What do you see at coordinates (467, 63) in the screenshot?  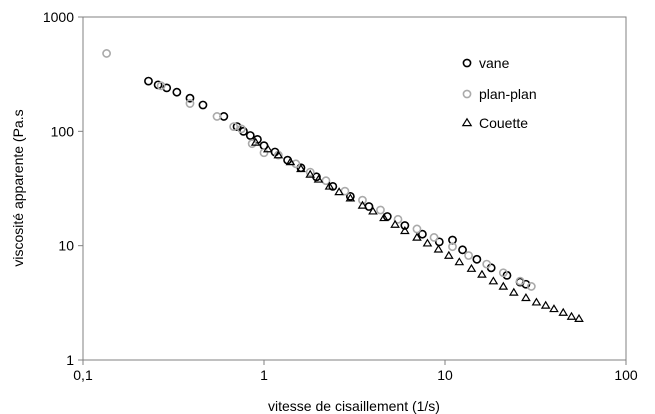 I see `legend-marker-vane` at bounding box center [467, 63].